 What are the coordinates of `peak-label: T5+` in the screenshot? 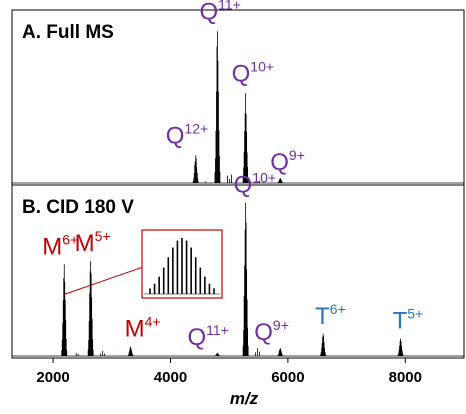 It's located at (408, 320).